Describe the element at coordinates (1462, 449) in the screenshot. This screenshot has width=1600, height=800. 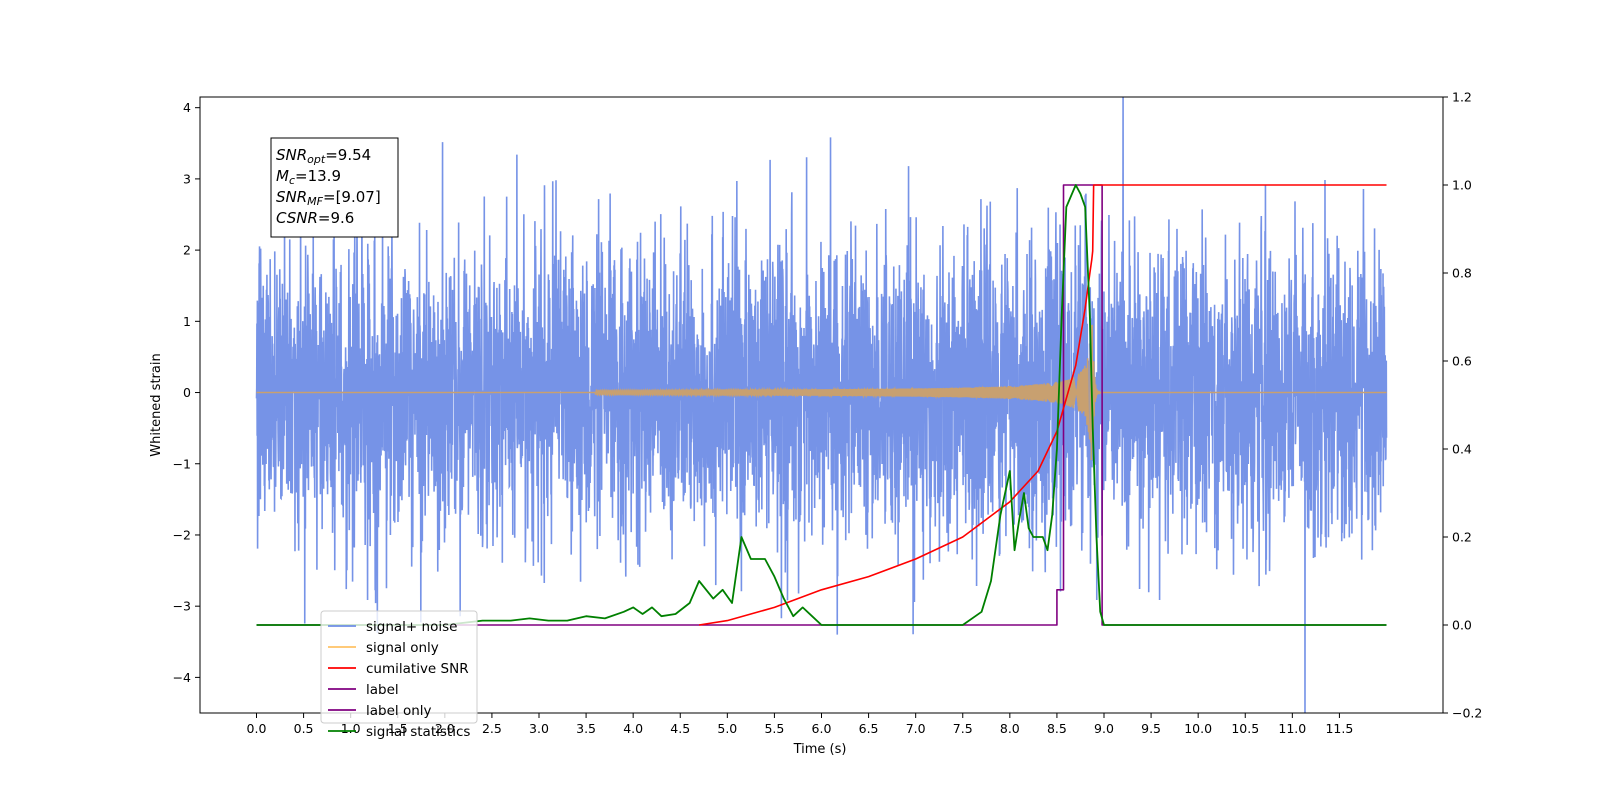
I see `y-right-tick-label: 0.4` at that location.